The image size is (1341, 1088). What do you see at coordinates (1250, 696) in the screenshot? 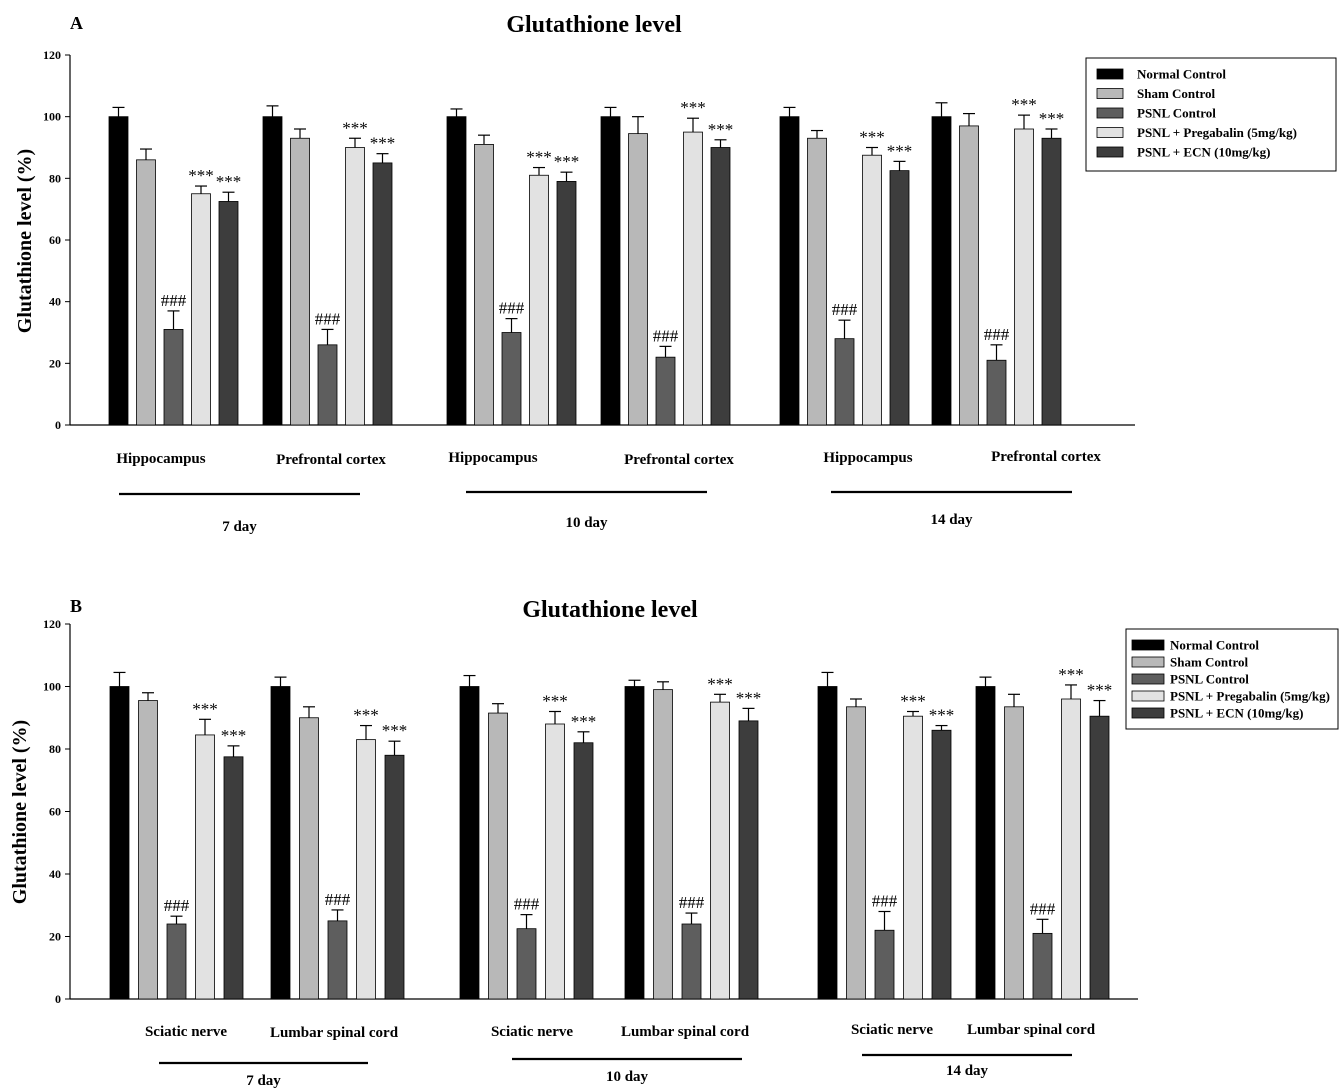
I see `panel-b-legend-label: PSNL + Pregabalin (5mg/kg)` at bounding box center [1250, 696].